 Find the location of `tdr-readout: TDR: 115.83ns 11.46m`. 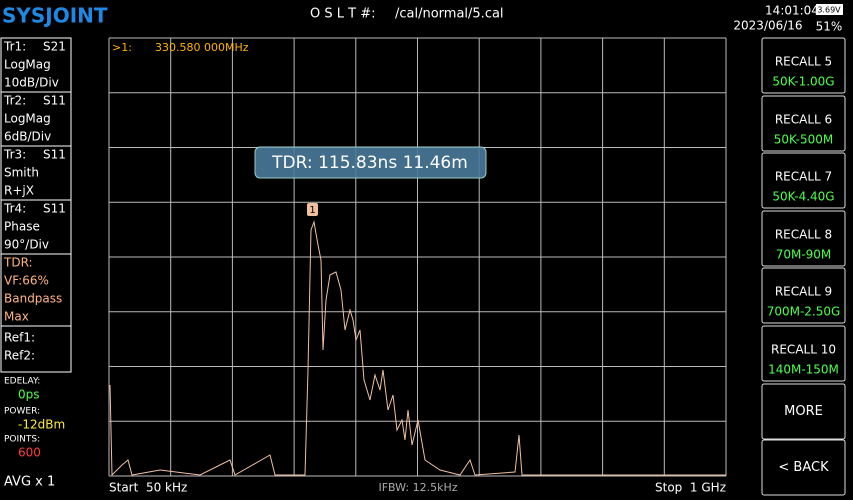

tdr-readout: TDR: 115.83ns 11.46m is located at coordinates (369, 163).